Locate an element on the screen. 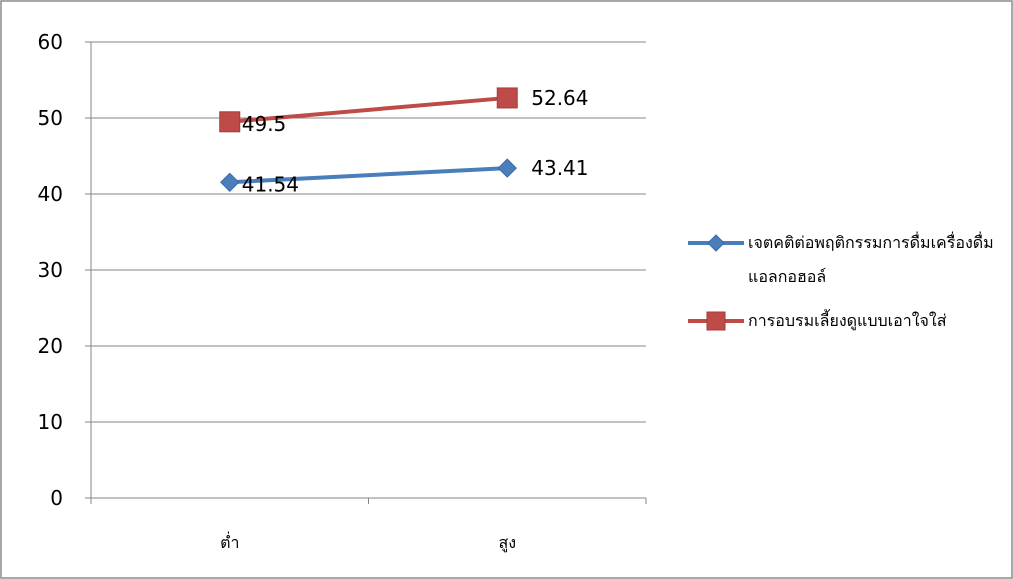 This screenshot has height=579, width=1013. y-tick-label-10: 10 is located at coordinates (50, 422).